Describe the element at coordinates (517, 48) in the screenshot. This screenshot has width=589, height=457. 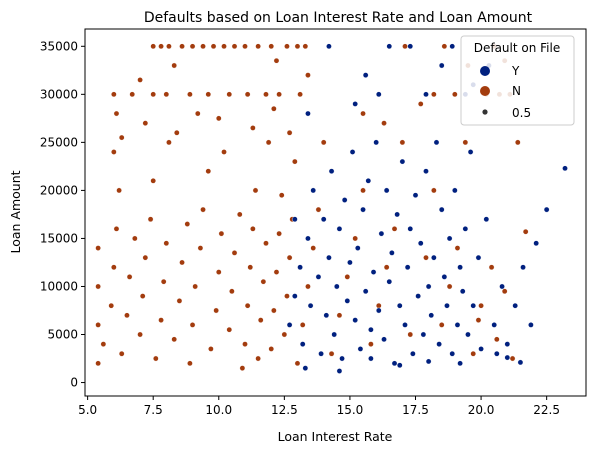
I see `legend-title: Default on File` at that location.